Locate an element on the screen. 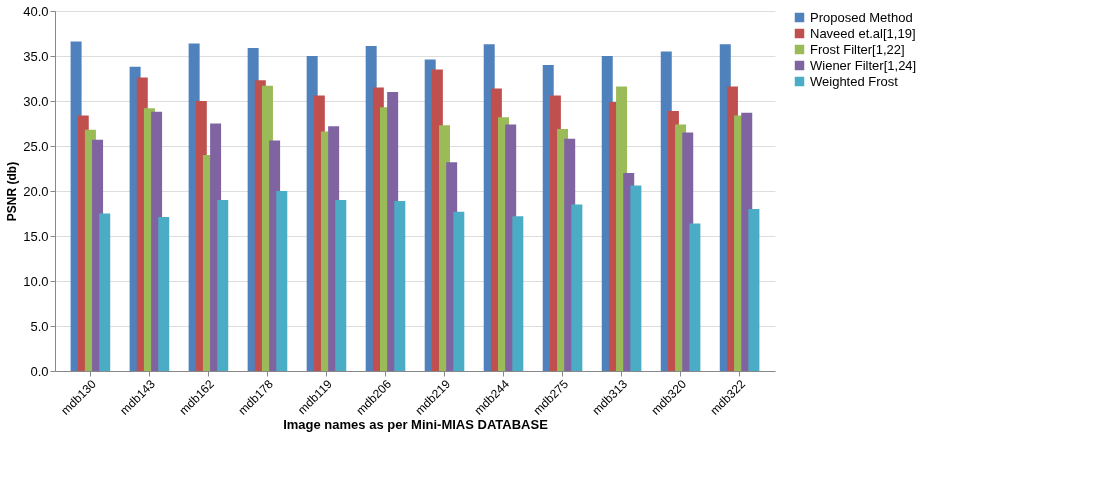 This screenshot has height=499, width=1107. legend-label: Naveed et.al[1,19] is located at coordinates (863, 33).